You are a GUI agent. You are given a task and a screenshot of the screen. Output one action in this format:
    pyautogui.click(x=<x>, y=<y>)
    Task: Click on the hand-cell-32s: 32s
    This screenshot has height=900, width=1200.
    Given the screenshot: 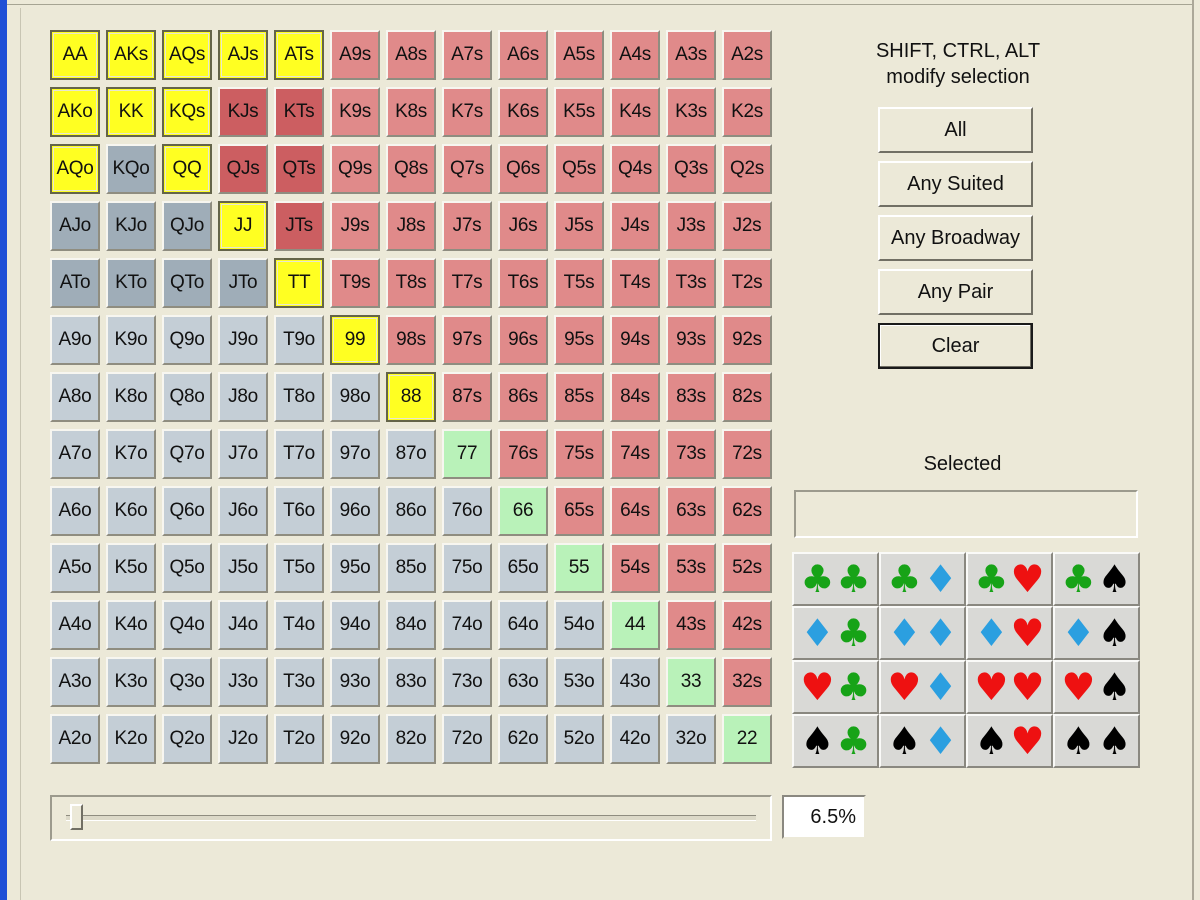 What is the action you would take?
    pyautogui.click(x=747, y=682)
    